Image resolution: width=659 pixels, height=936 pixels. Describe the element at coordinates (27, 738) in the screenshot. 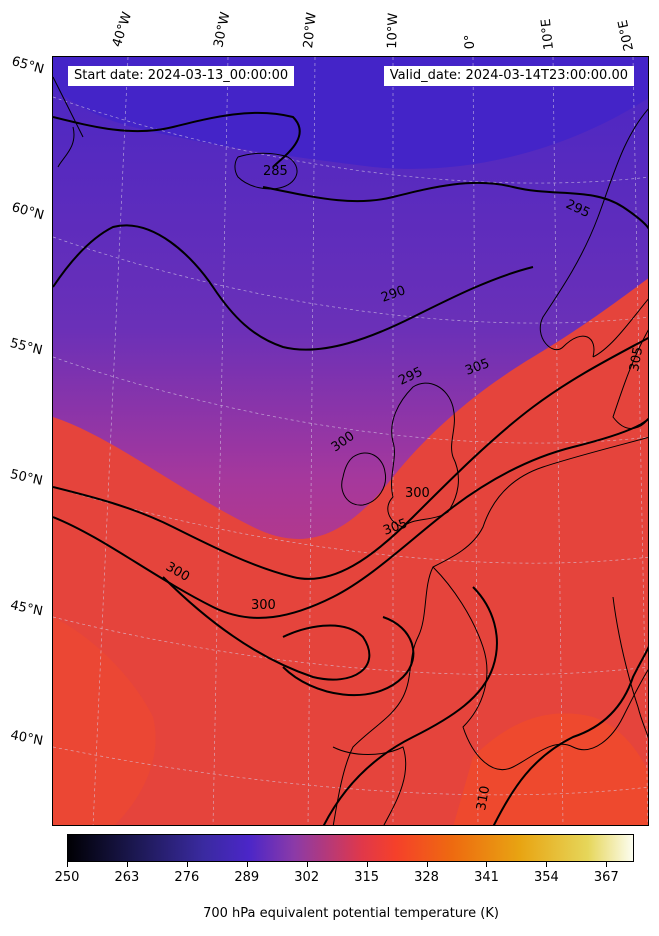

I see `lat-label-40n: 40°N` at that location.